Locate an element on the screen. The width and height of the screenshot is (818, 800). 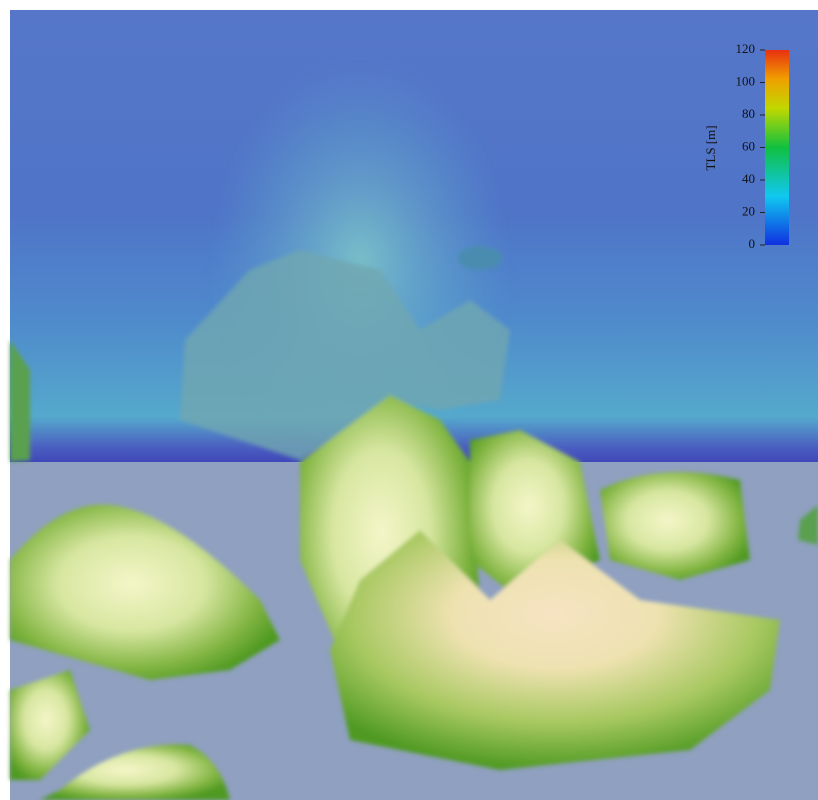
colorbar-gradient is located at coordinates (777, 147).